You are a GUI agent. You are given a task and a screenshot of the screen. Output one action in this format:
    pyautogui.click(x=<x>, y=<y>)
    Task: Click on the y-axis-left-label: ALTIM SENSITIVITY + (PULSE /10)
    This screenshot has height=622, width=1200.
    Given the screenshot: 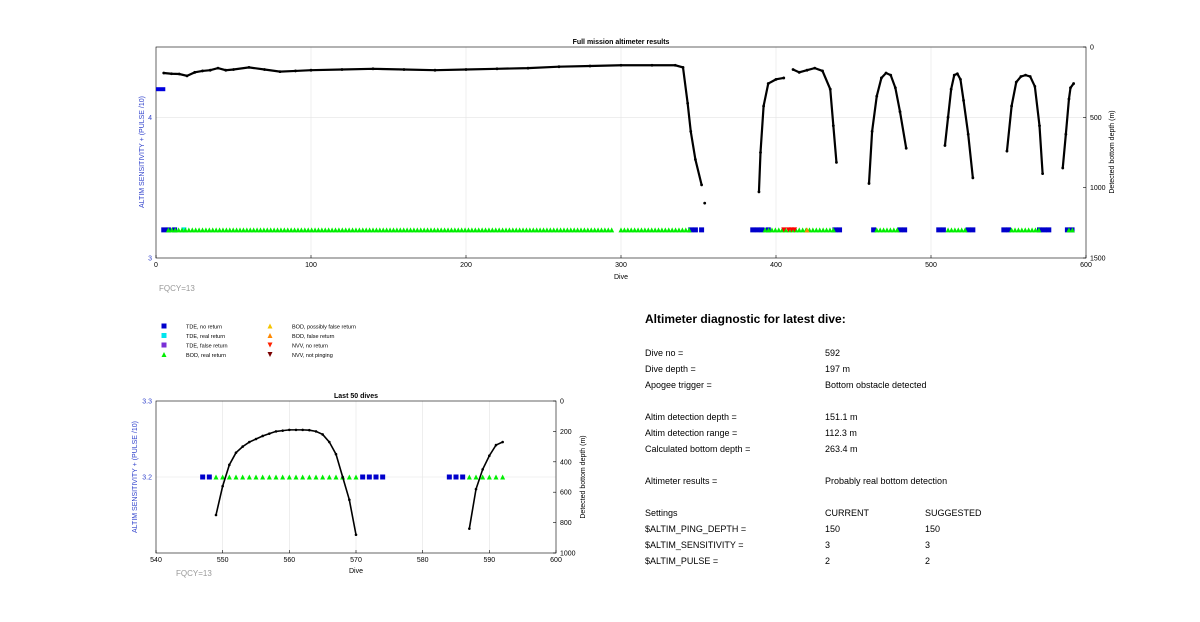 What is the action you would take?
    pyautogui.click(x=135, y=477)
    